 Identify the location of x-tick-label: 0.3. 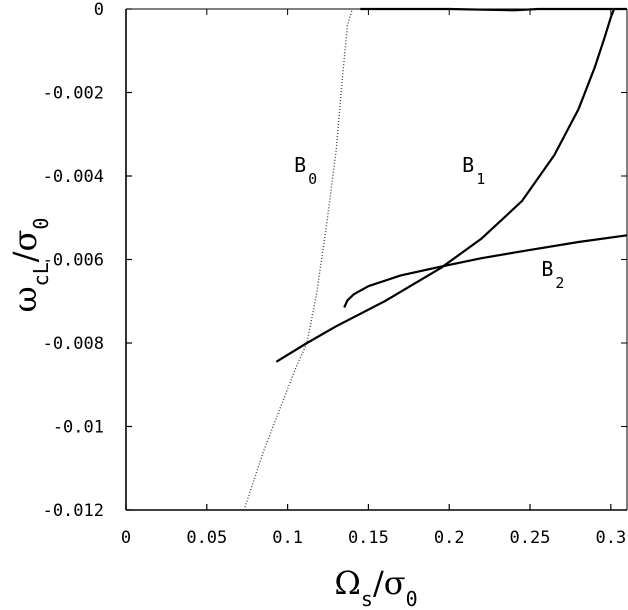
(610, 538).